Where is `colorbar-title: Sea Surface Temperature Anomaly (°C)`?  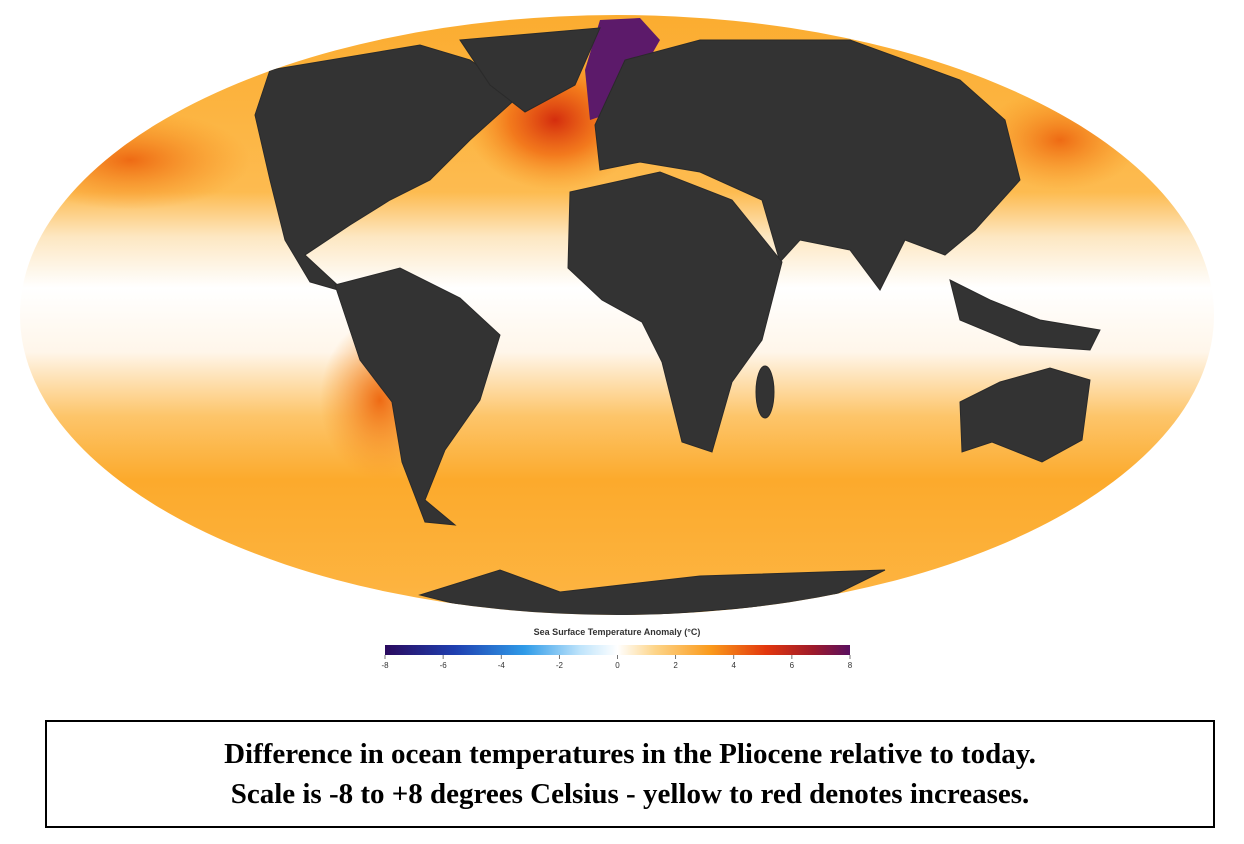
colorbar-title: Sea Surface Temperature Anomaly (°C) is located at coordinates (617, 632).